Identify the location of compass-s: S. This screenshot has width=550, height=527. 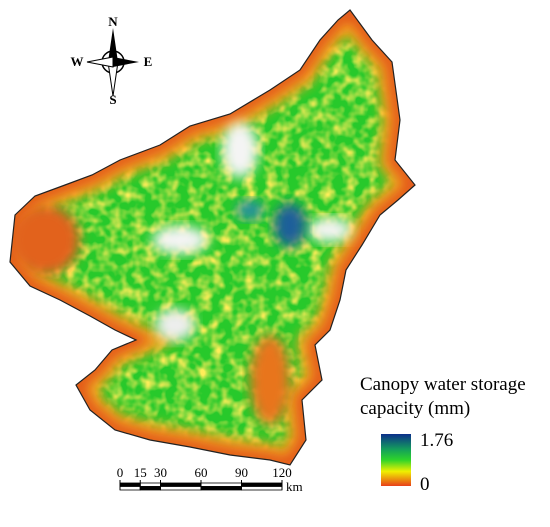
(112, 99).